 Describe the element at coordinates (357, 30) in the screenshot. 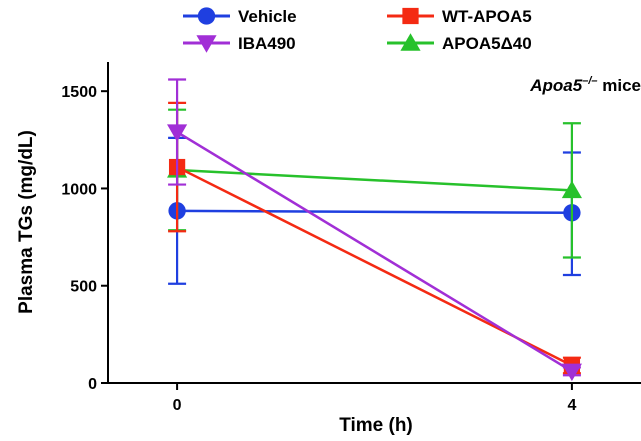

I see `legend: Vehicle IBA490 WT-APOA5 APOA5Δ40` at that location.